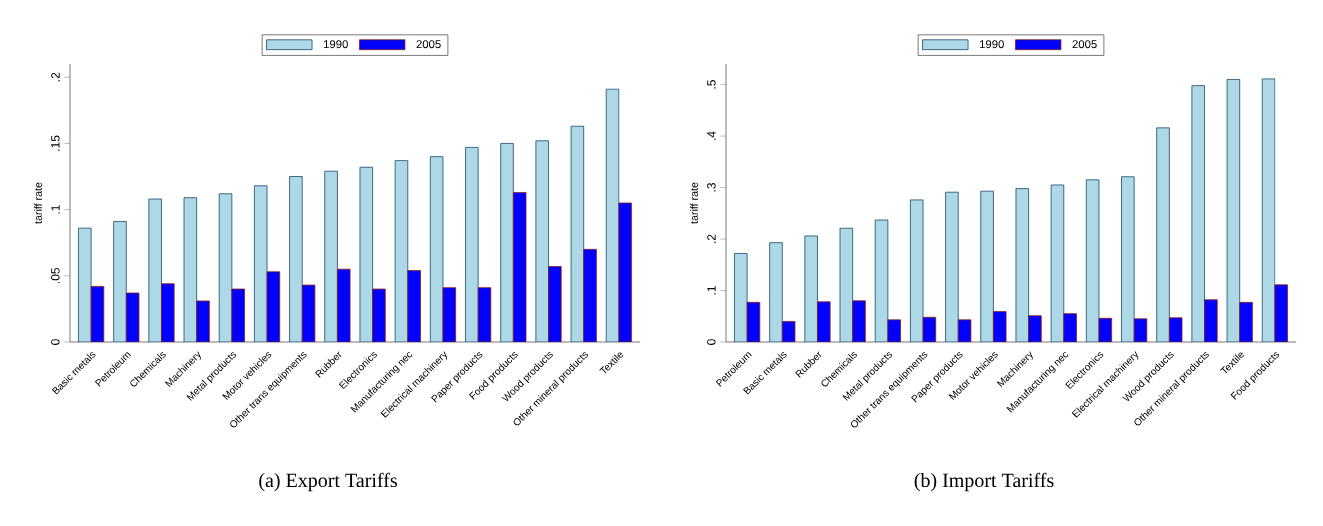 This screenshot has width=1323, height=526. Describe the element at coordinates (55, 143) in the screenshot. I see `y-tick-label: .15` at that location.